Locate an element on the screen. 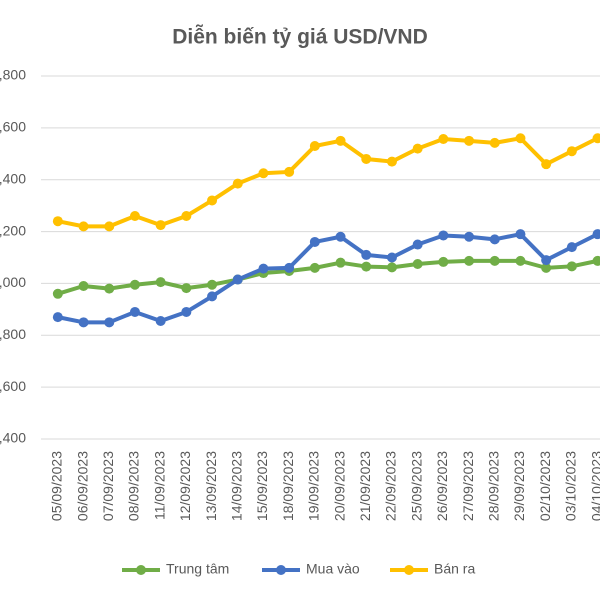 This screenshot has width=600, height=600. y-tick-label: 24,800 is located at coordinates (13, 75).